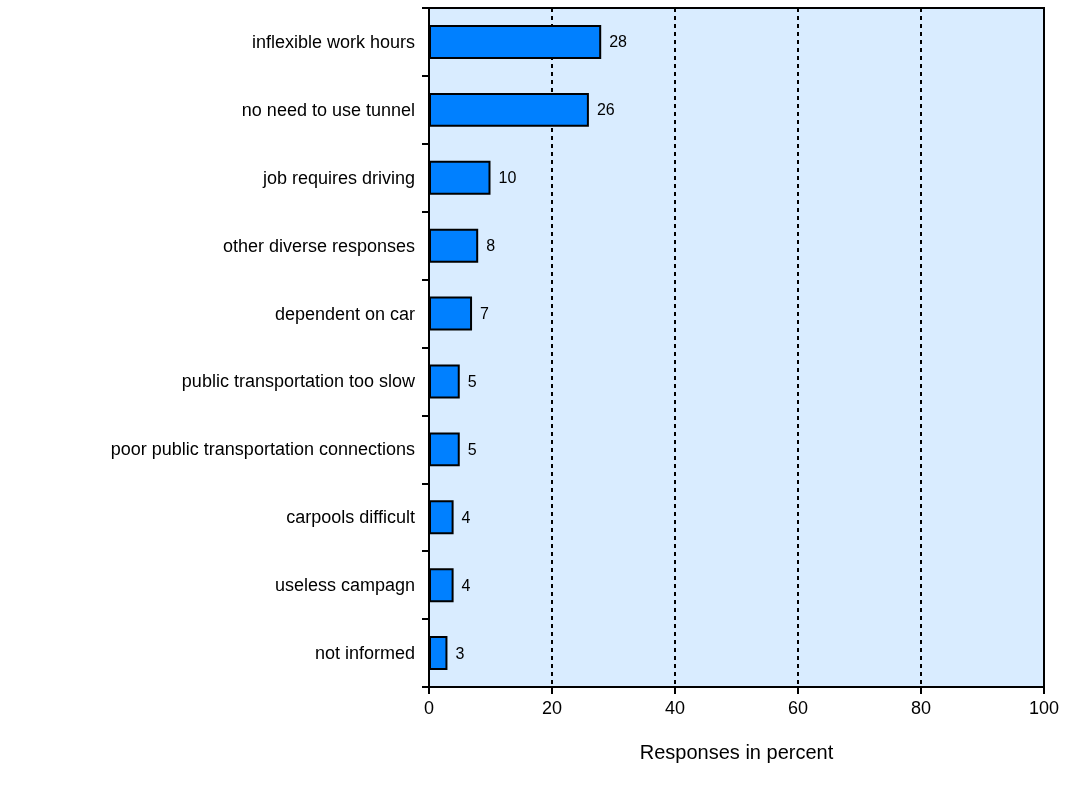 Image resolution: width=1071 pixels, height=786 pixels. I want to click on data-label: 7, so click(485, 314).